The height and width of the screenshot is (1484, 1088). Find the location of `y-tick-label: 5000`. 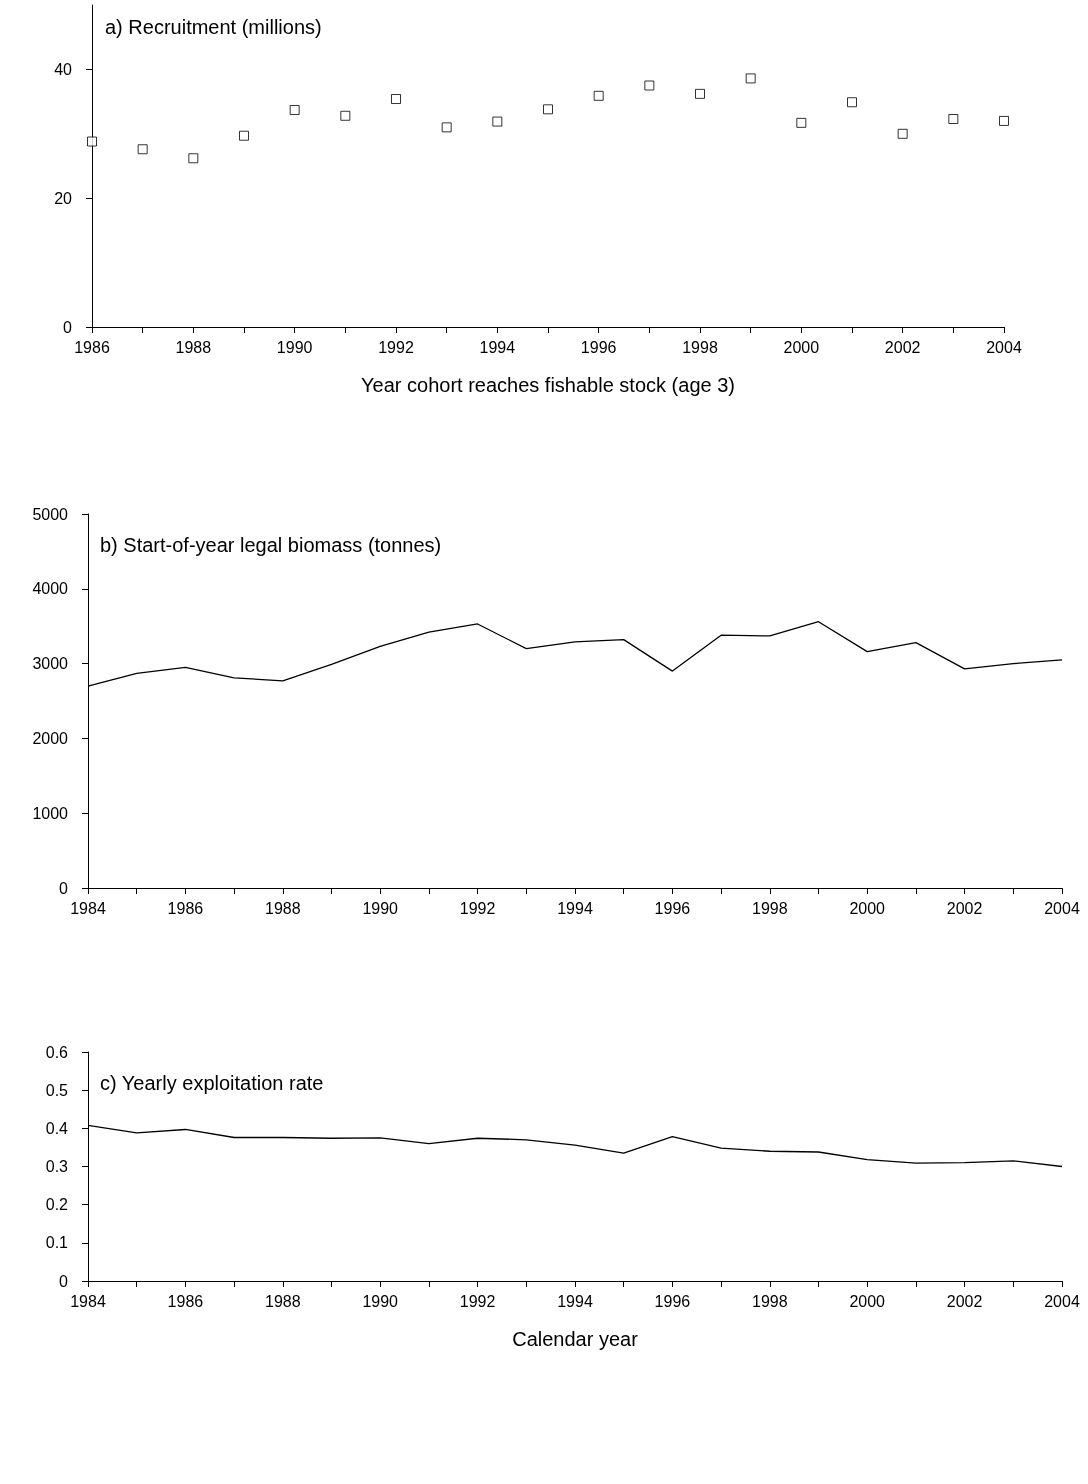

y-tick-label: 5000 is located at coordinates (50, 514).